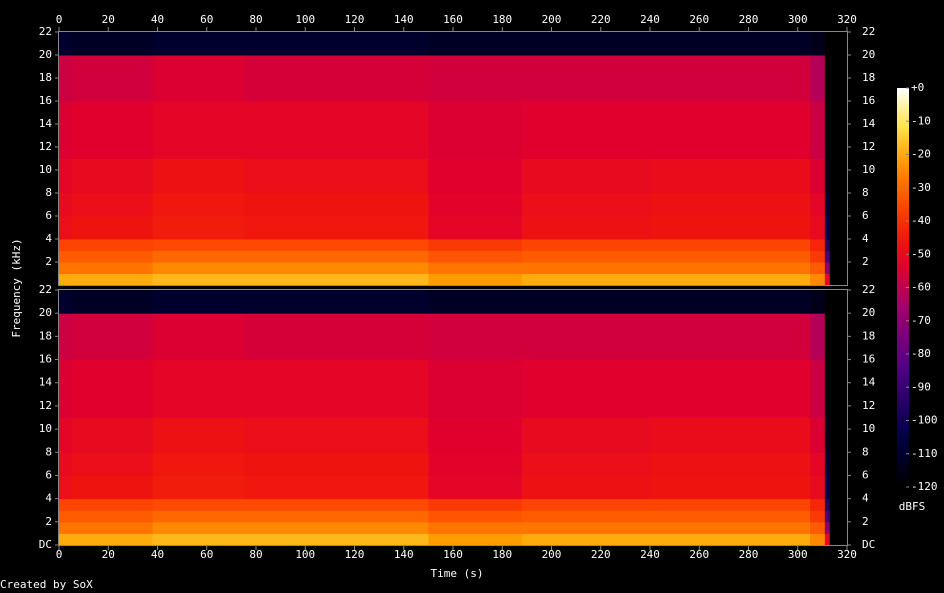  What do you see at coordinates (46, 123) in the screenshot?
I see `y-tick-label: 14` at bounding box center [46, 123].